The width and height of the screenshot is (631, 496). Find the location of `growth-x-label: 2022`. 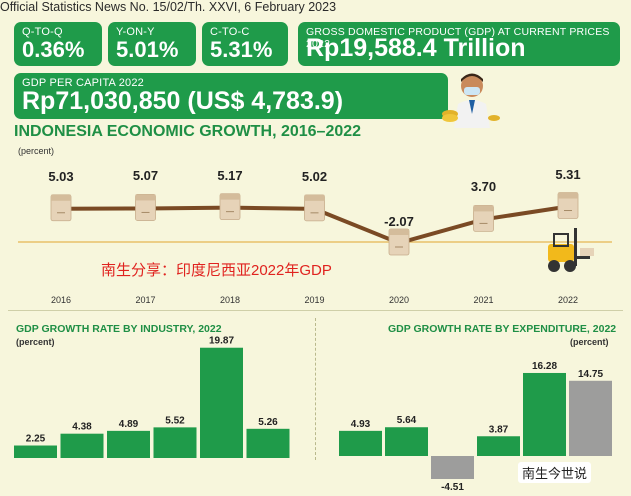

growth-x-label: 2022 is located at coordinates (568, 300).